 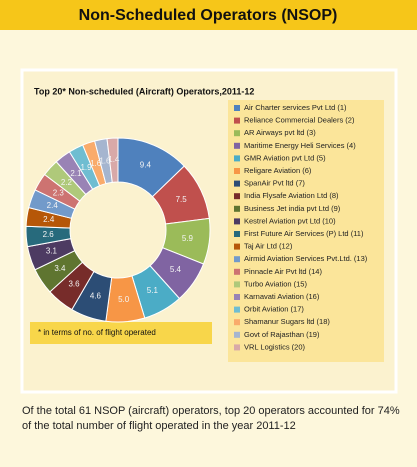 What do you see at coordinates (282, 296) in the screenshot?
I see `legend-label: Karnavati Aviation (16)` at bounding box center [282, 296].